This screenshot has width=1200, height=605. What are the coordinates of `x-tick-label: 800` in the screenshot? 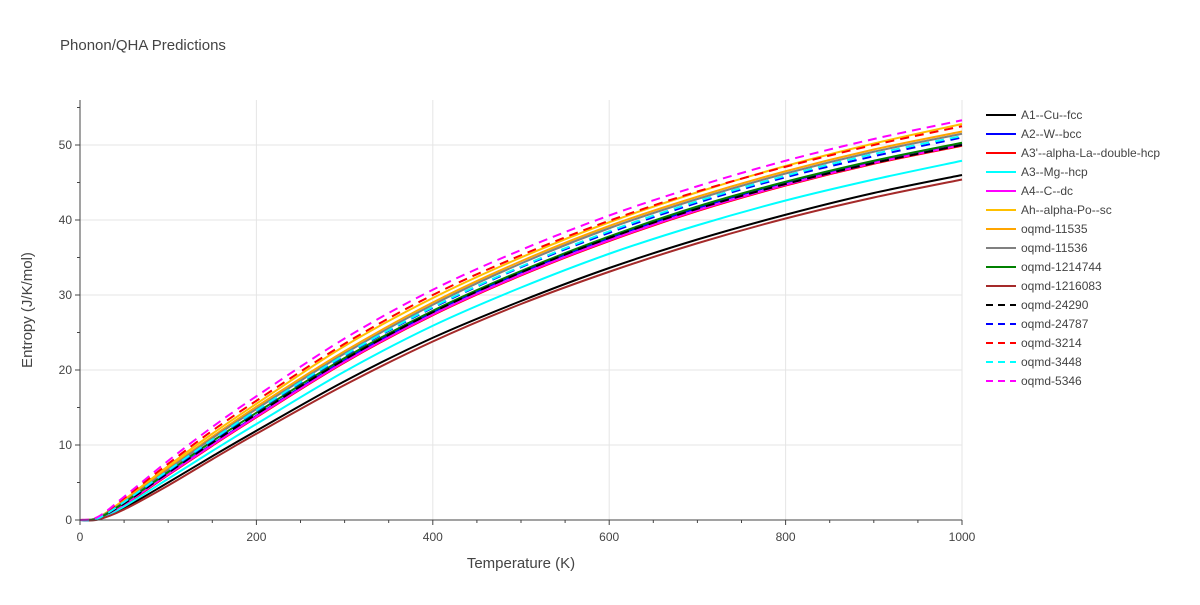 It's located at (786, 537).